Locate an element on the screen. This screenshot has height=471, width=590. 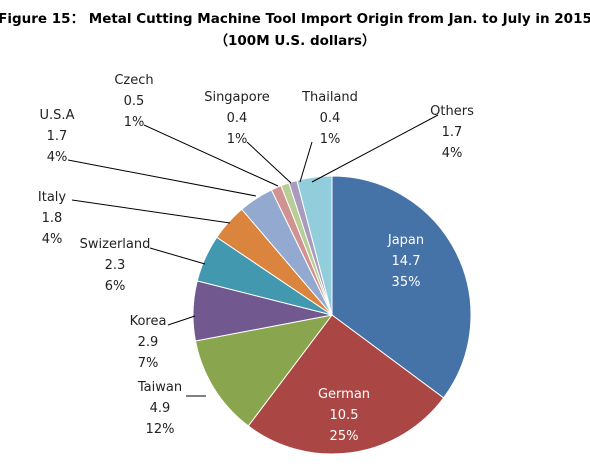
slice-japan is located at coordinates (401, 287).